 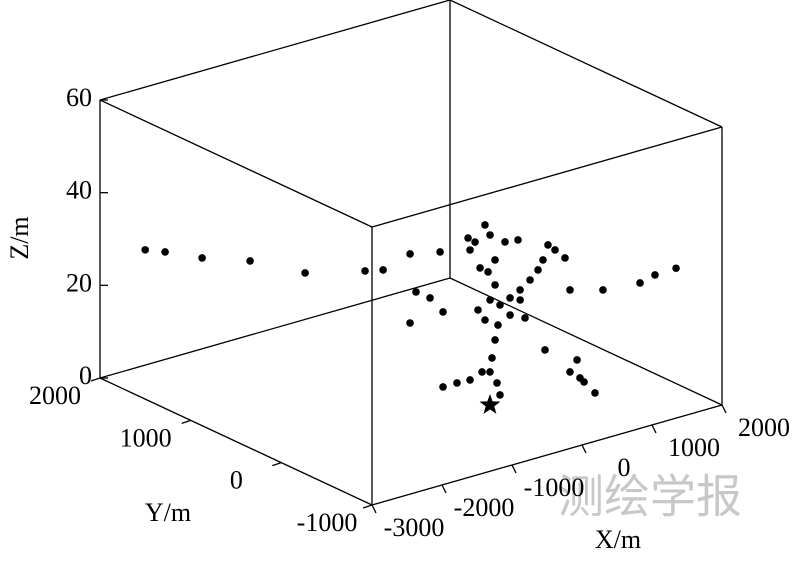 What do you see at coordinates (327, 522) in the screenshot?
I see `y-tick-label: -1000` at bounding box center [327, 522].